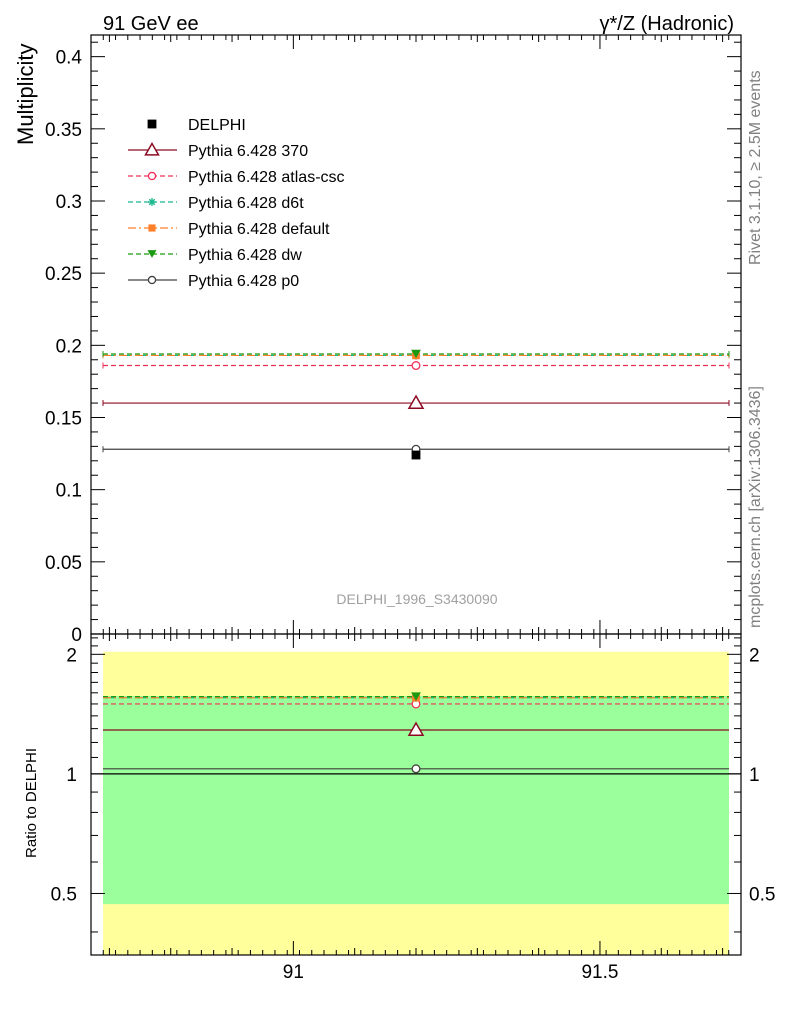 This screenshot has height=1024, width=786. I want to click on legend-label-5: Pythia 6.428 dw, so click(245, 255).